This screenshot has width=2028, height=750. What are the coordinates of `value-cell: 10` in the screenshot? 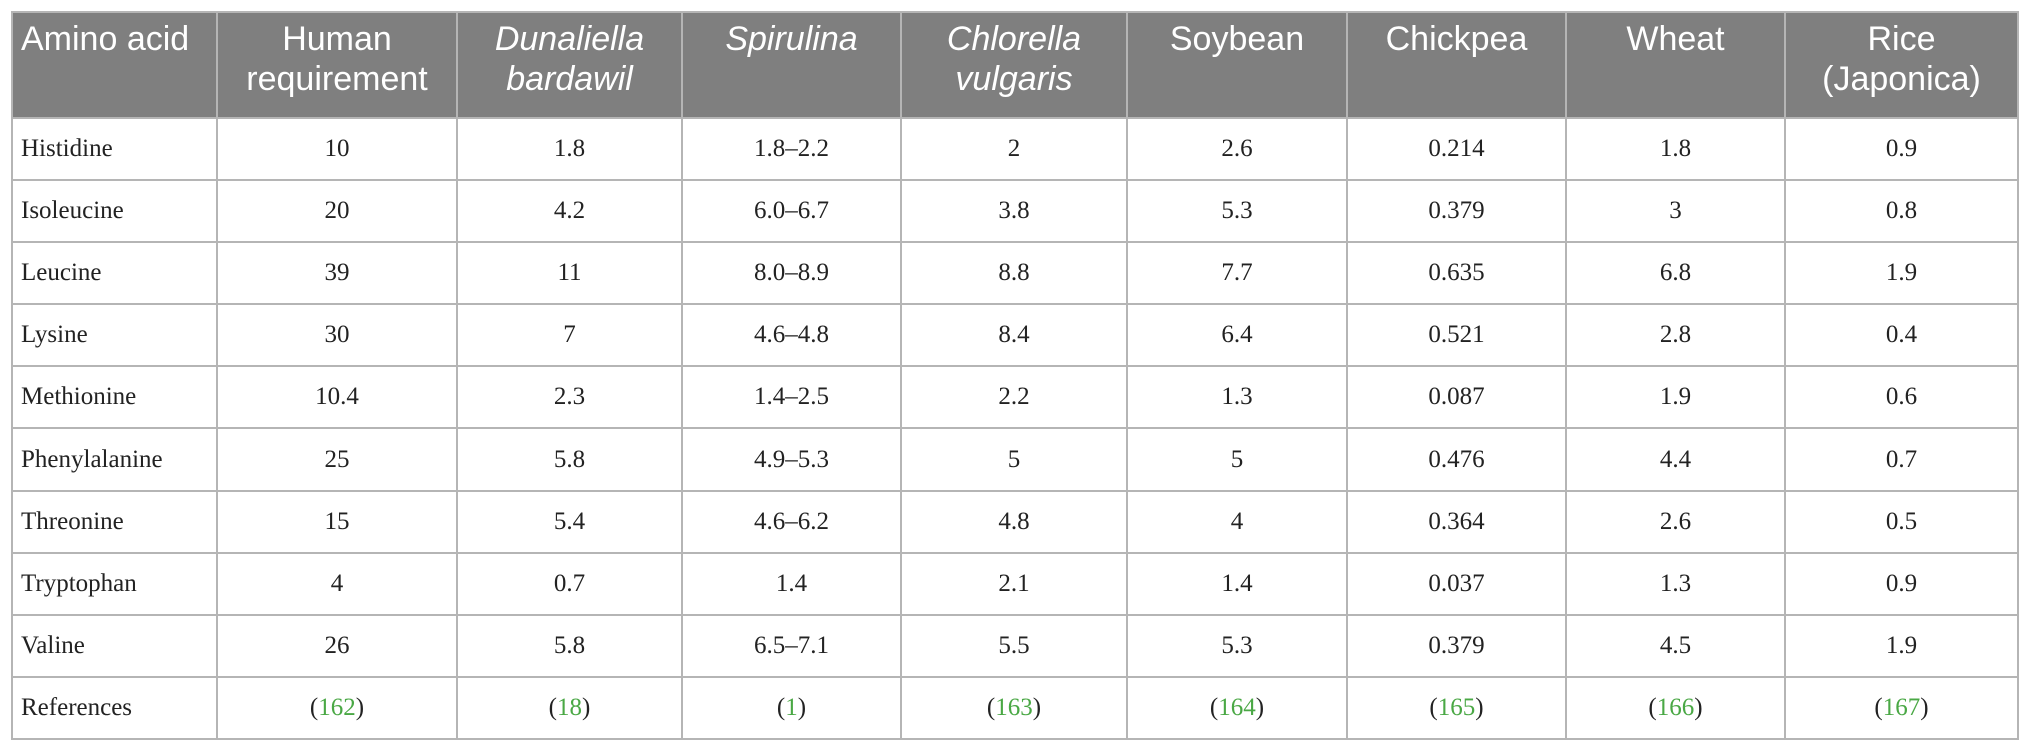 It's located at (337, 149).